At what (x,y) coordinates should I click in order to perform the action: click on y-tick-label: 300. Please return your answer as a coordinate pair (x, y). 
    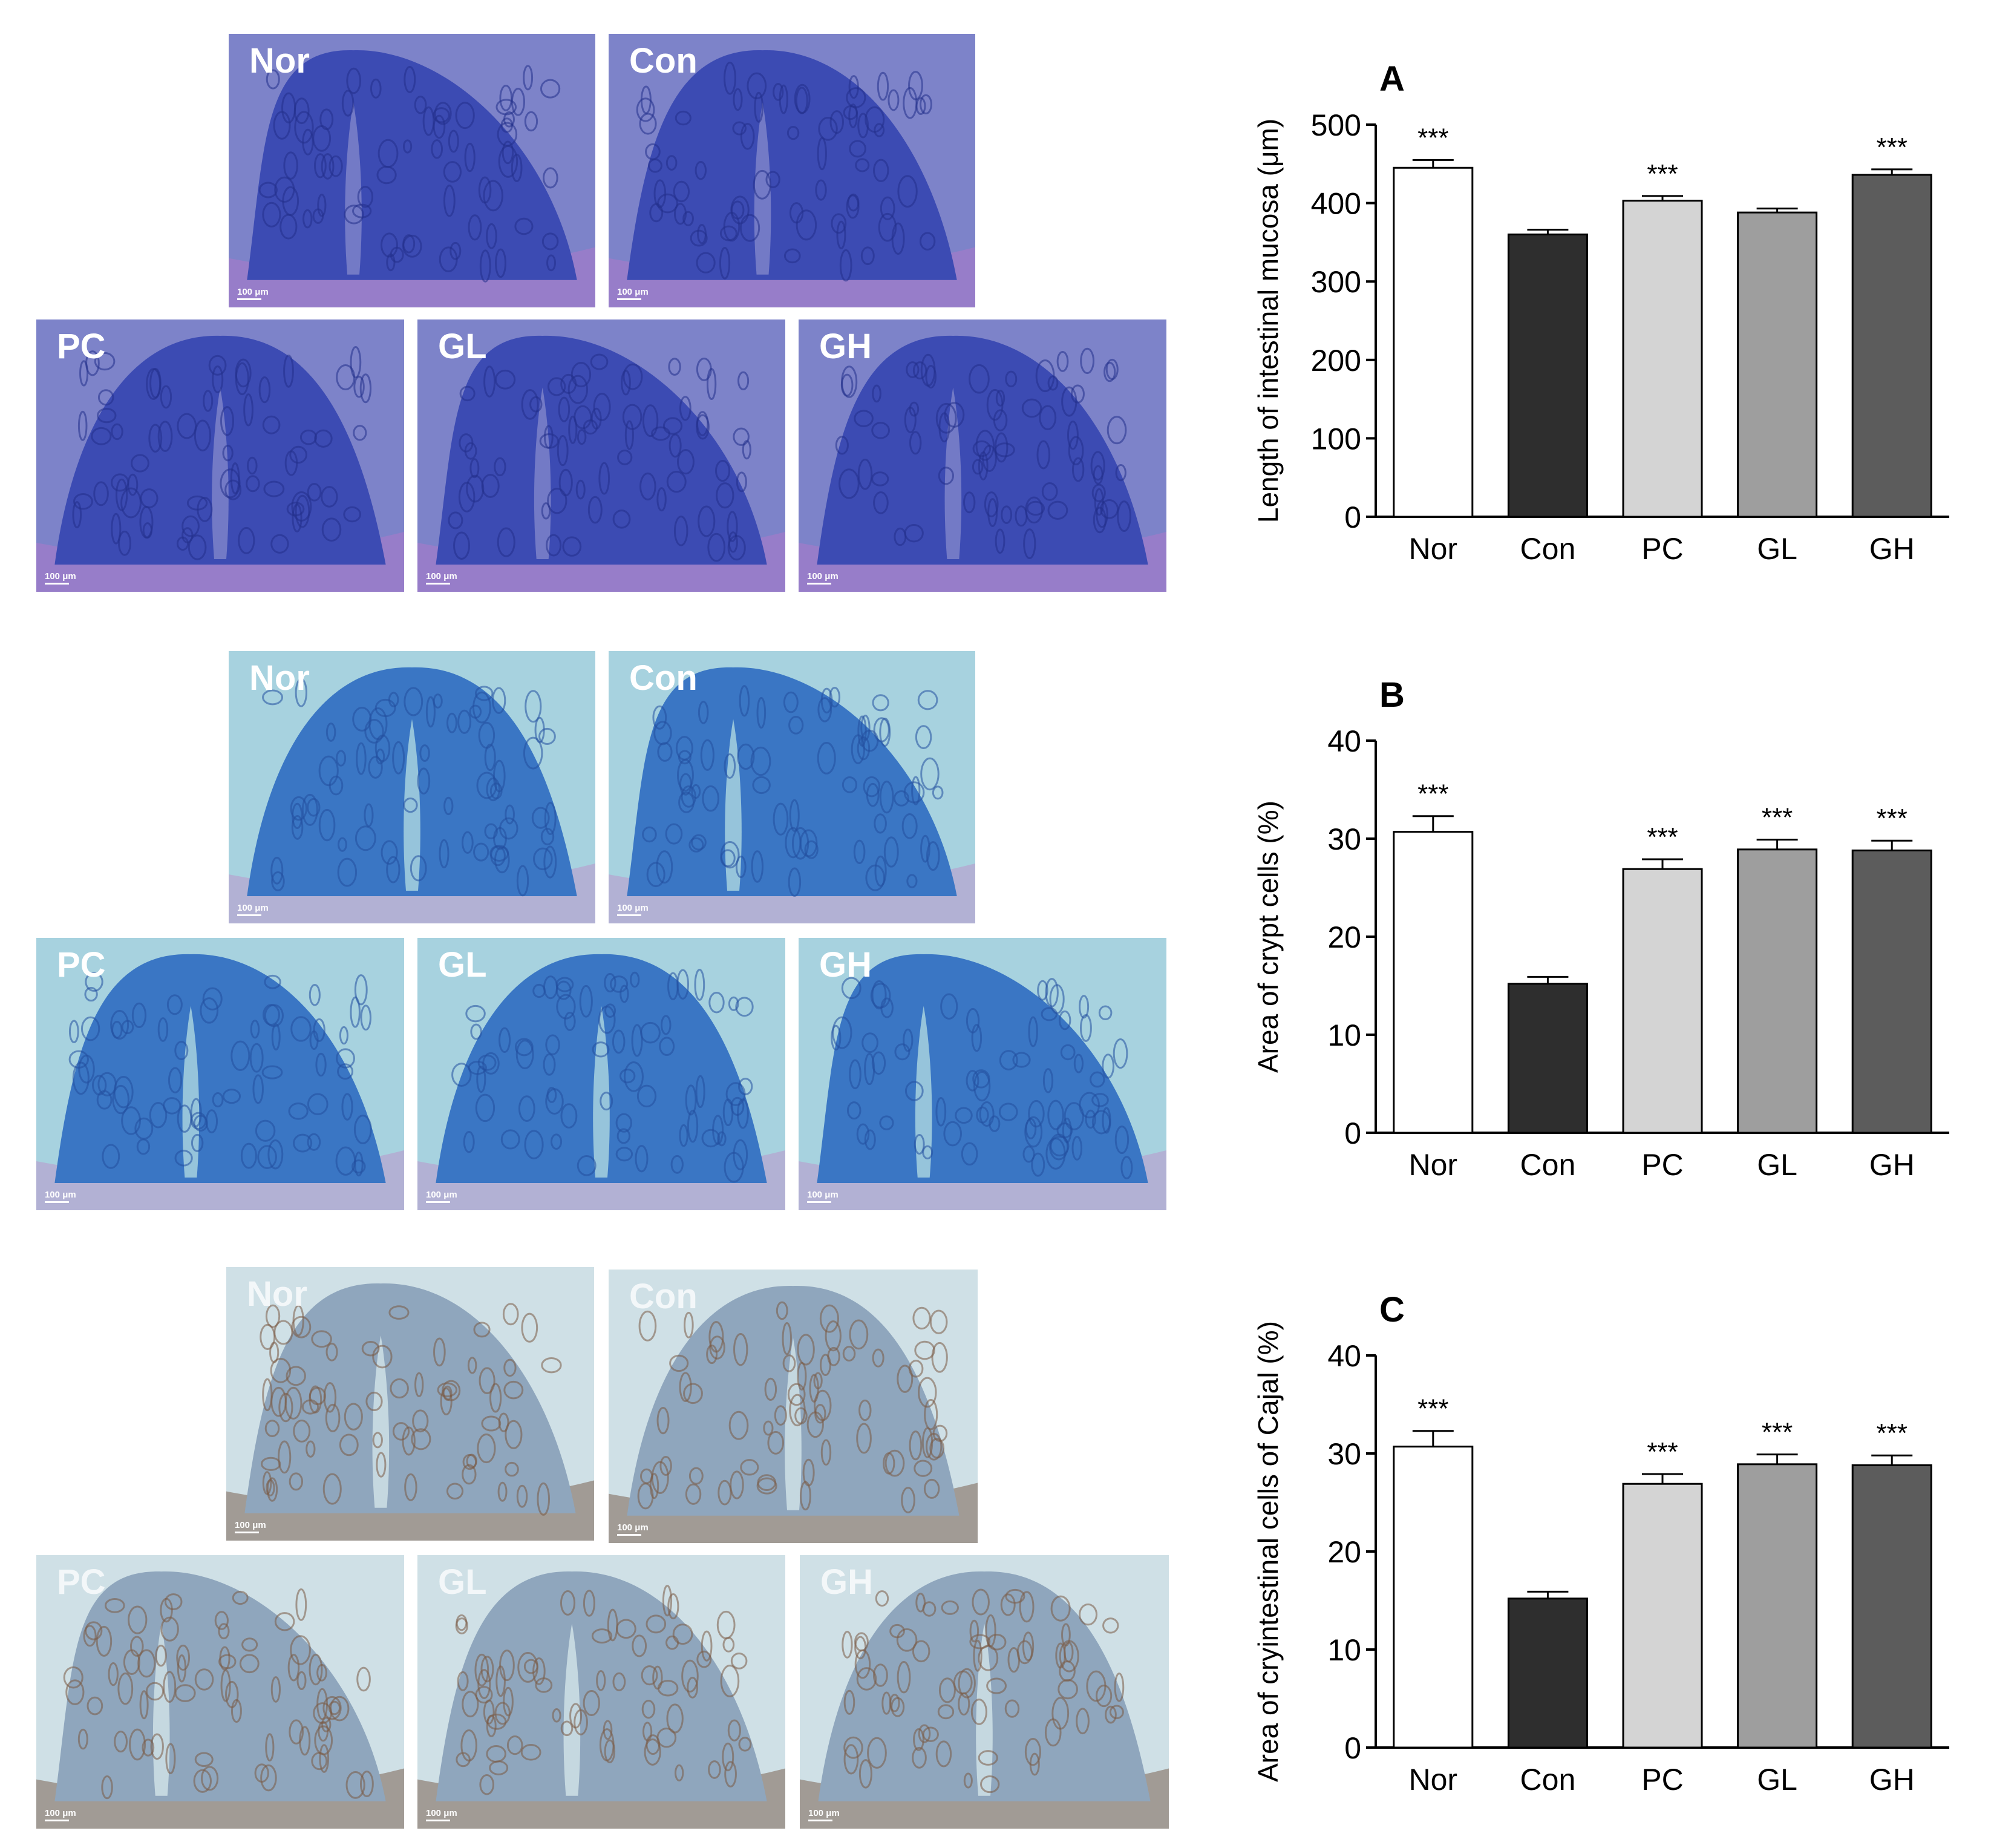
    Looking at the image, I should click on (1336, 282).